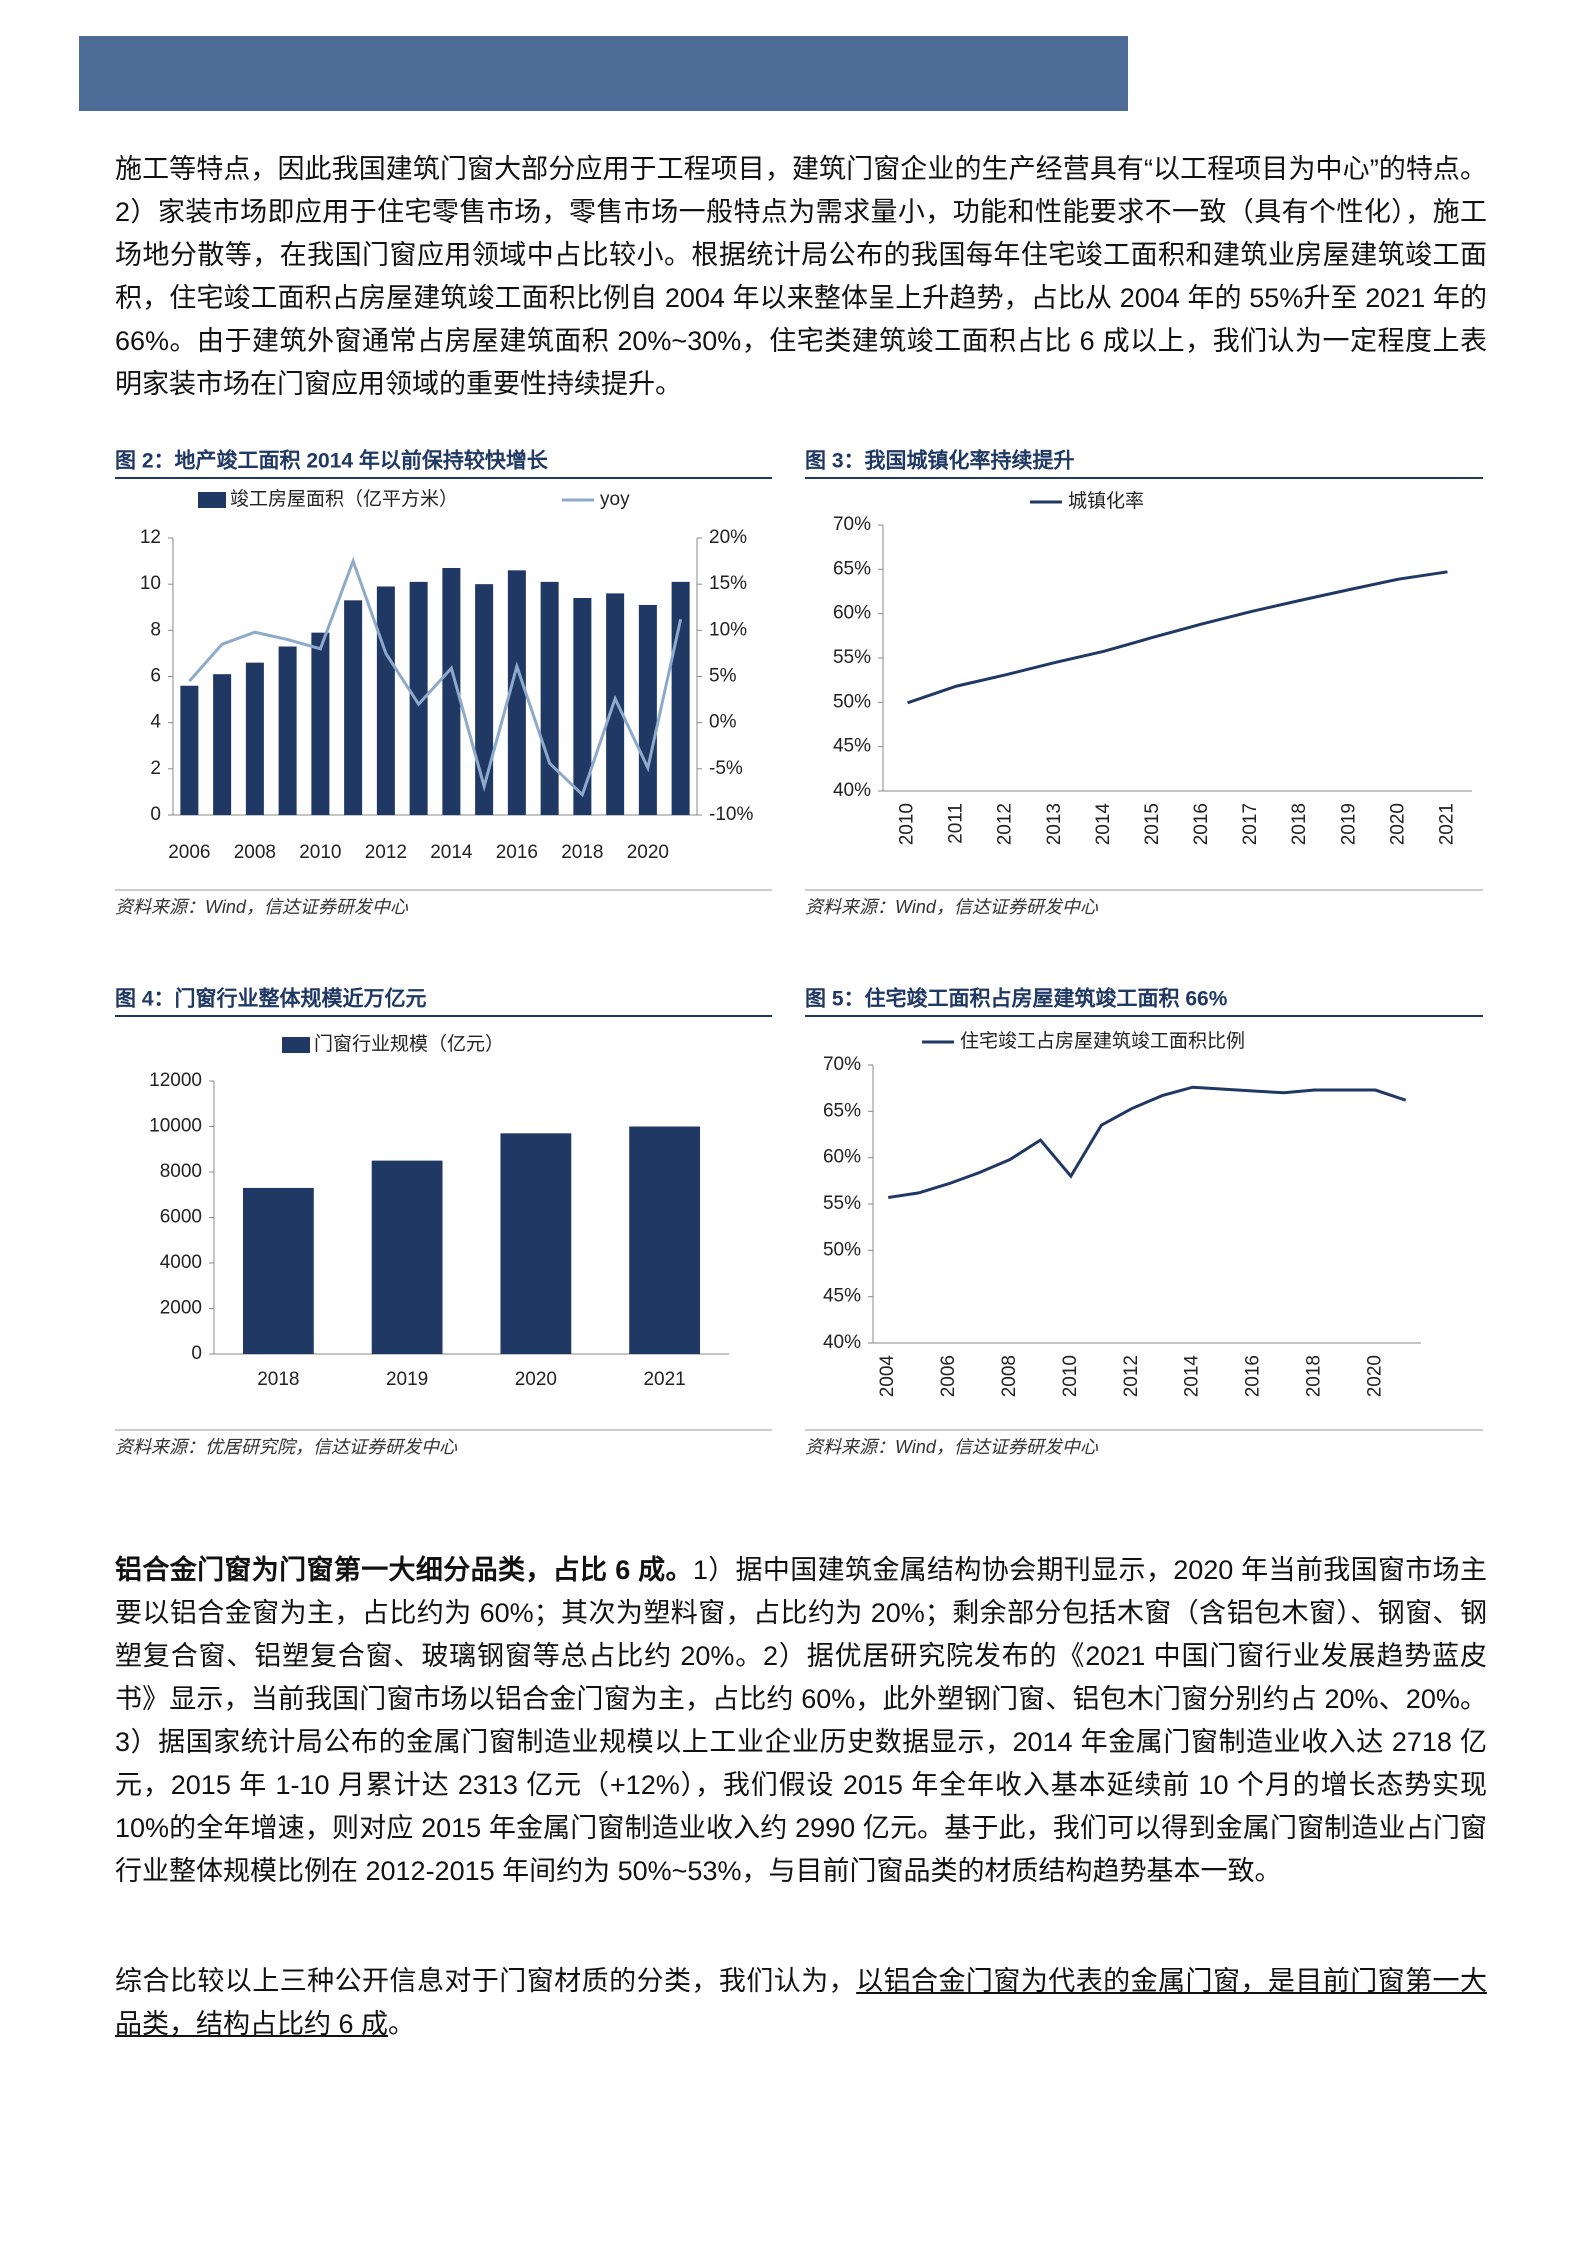 The image size is (1587, 2245). What do you see at coordinates (723, 722) in the screenshot?
I see `y2-tick-label: 0%` at bounding box center [723, 722].